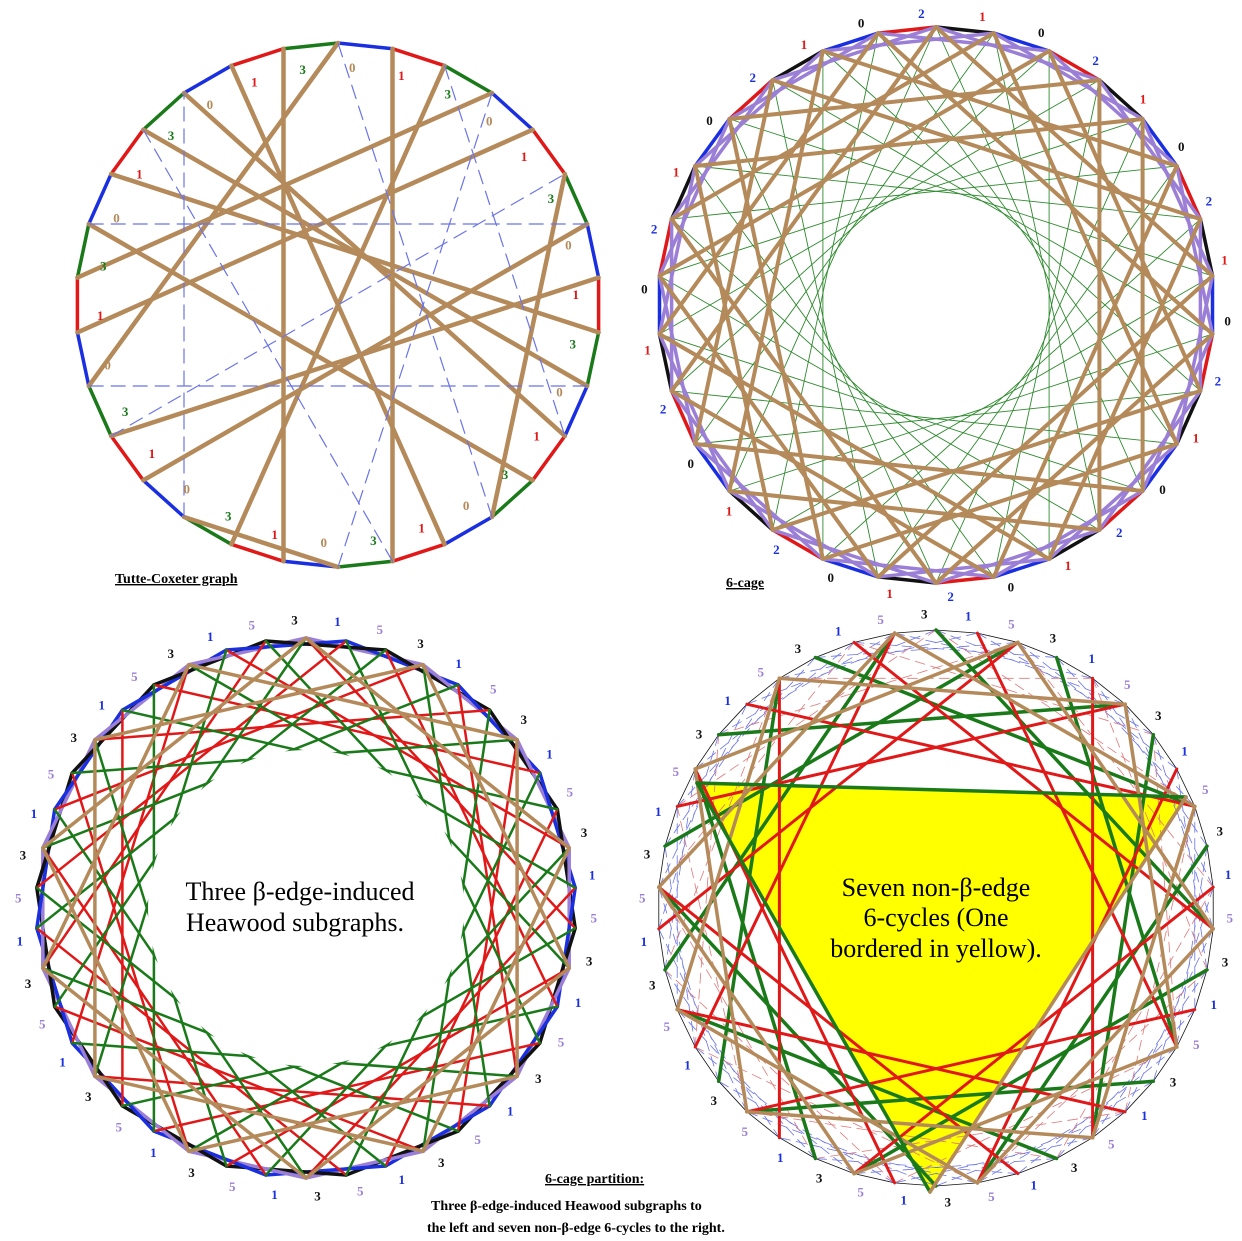 Image resolution: width=1242 pixels, height=1241 pixels. I want to click on tutte-caption: Tutte-Coxeter graph, so click(176, 579).